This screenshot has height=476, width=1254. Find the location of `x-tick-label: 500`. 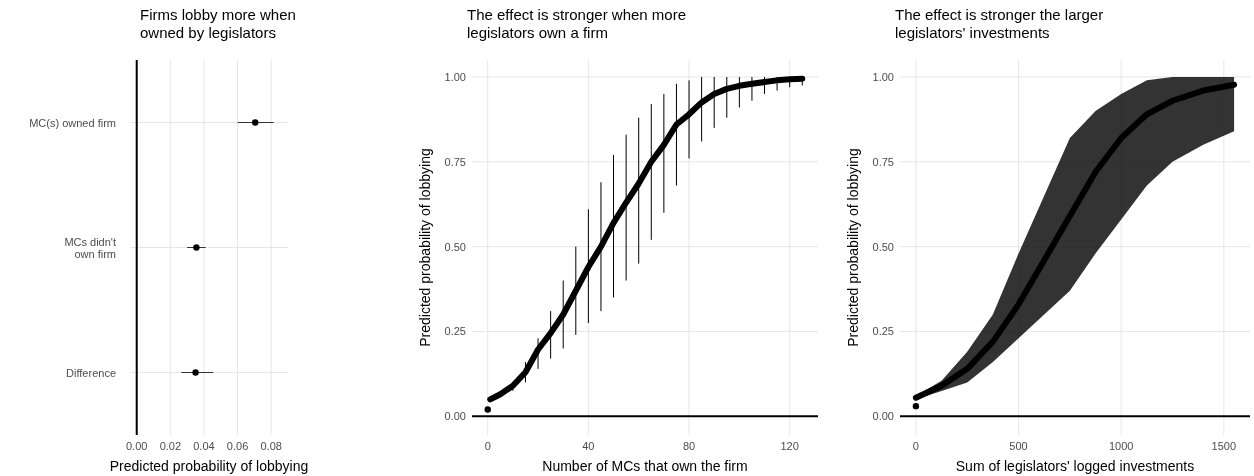

x-tick-label: 500 is located at coordinates (1018, 446).